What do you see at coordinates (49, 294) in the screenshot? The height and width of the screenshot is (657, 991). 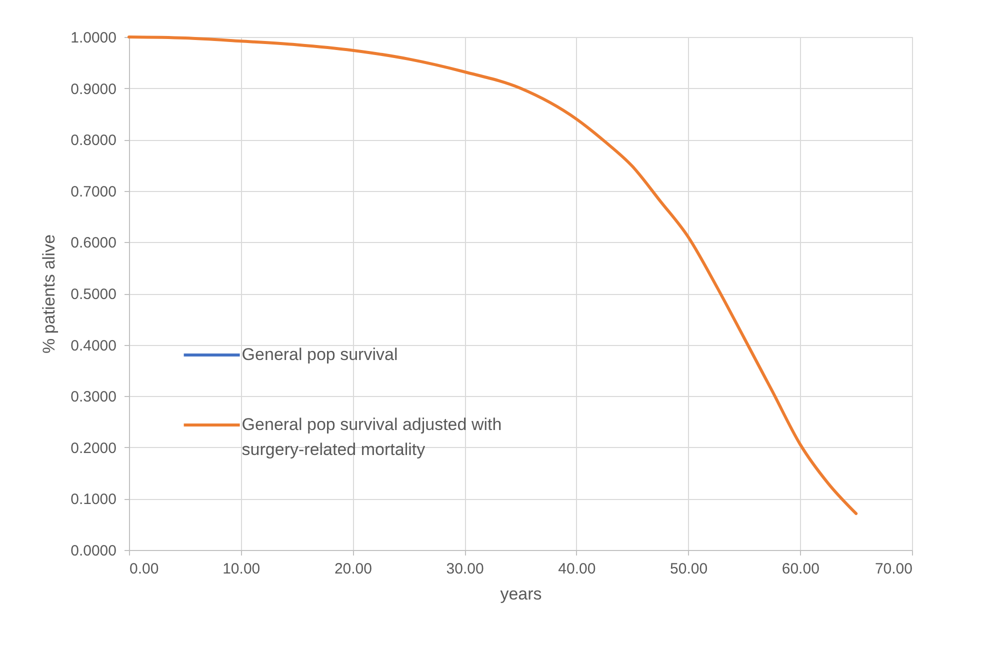 I see `y-axis-title: % patients alive` at bounding box center [49, 294].